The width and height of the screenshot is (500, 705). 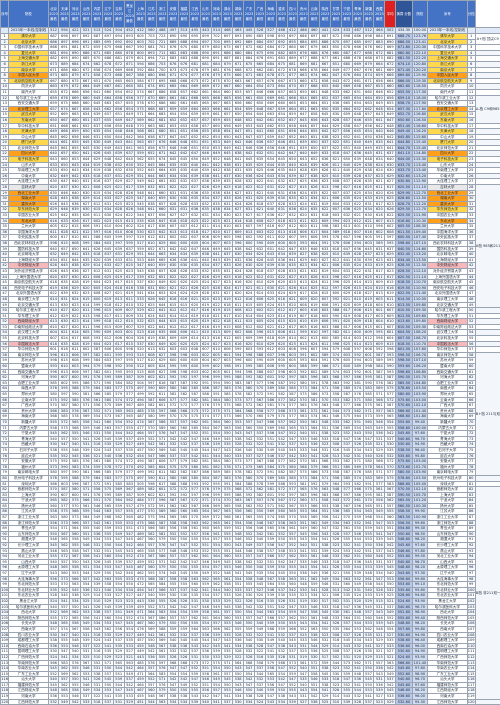 What do you see at coordinates (471, 613) in the screenshot?
I see `row-number: 104` at bounding box center [471, 613].